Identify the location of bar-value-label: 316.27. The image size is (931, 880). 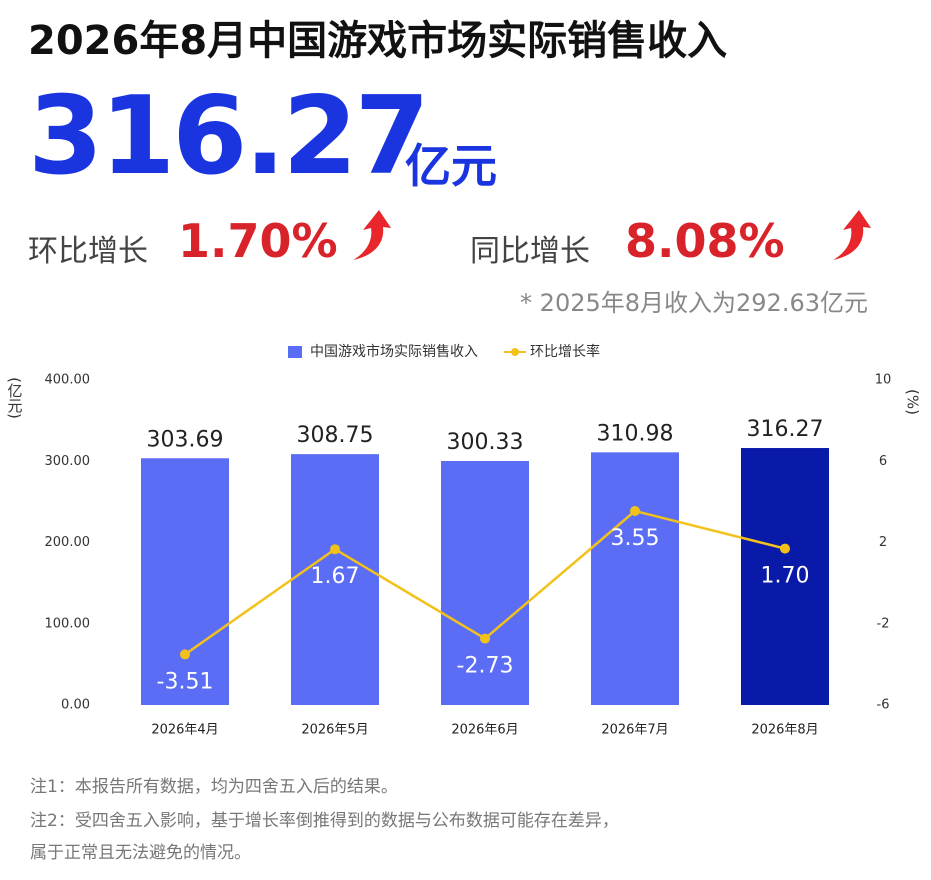
(785, 429).